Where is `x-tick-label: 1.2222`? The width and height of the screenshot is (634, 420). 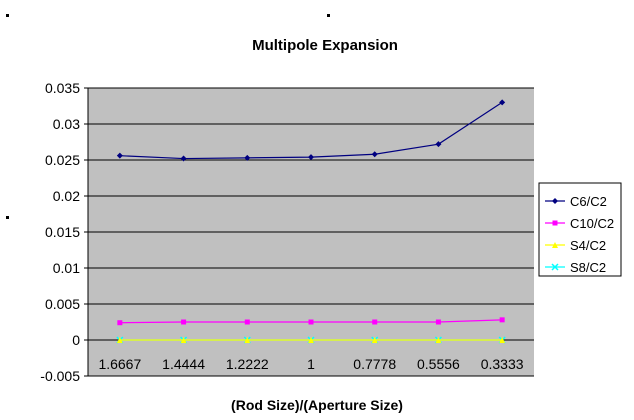
x-tick-label: 1.2222 is located at coordinates (247, 364).